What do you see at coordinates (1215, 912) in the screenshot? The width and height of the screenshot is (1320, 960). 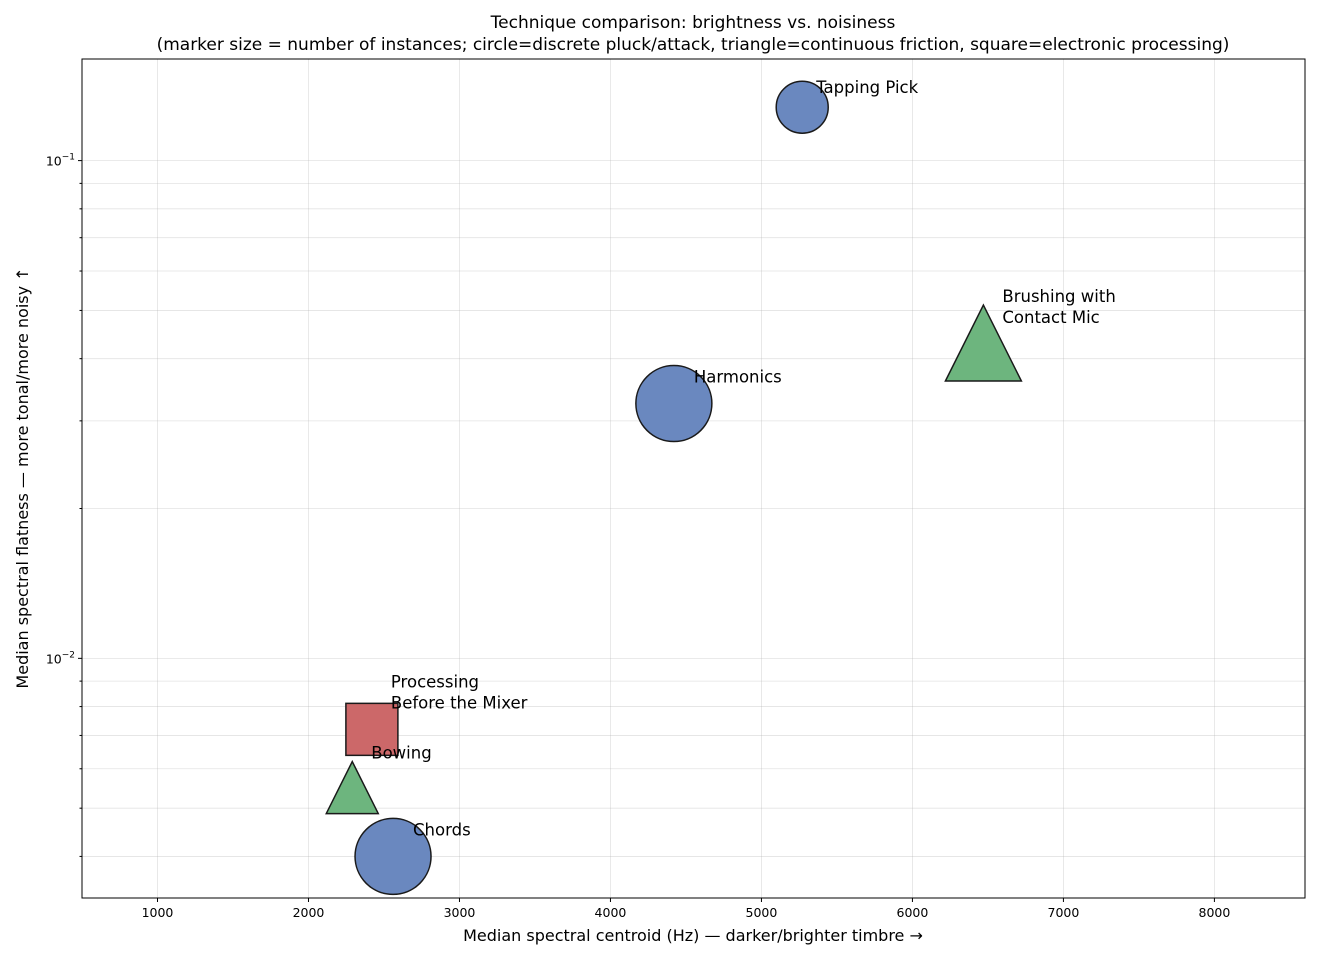 I see `x-tick-label: 8000` at bounding box center [1215, 912].